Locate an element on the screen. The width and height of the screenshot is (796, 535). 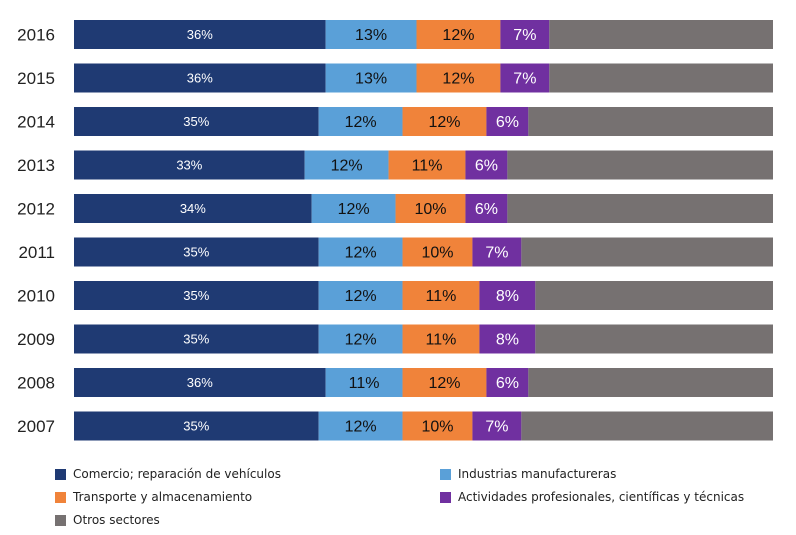
legend-swatch-comercio is located at coordinates (60, 474).